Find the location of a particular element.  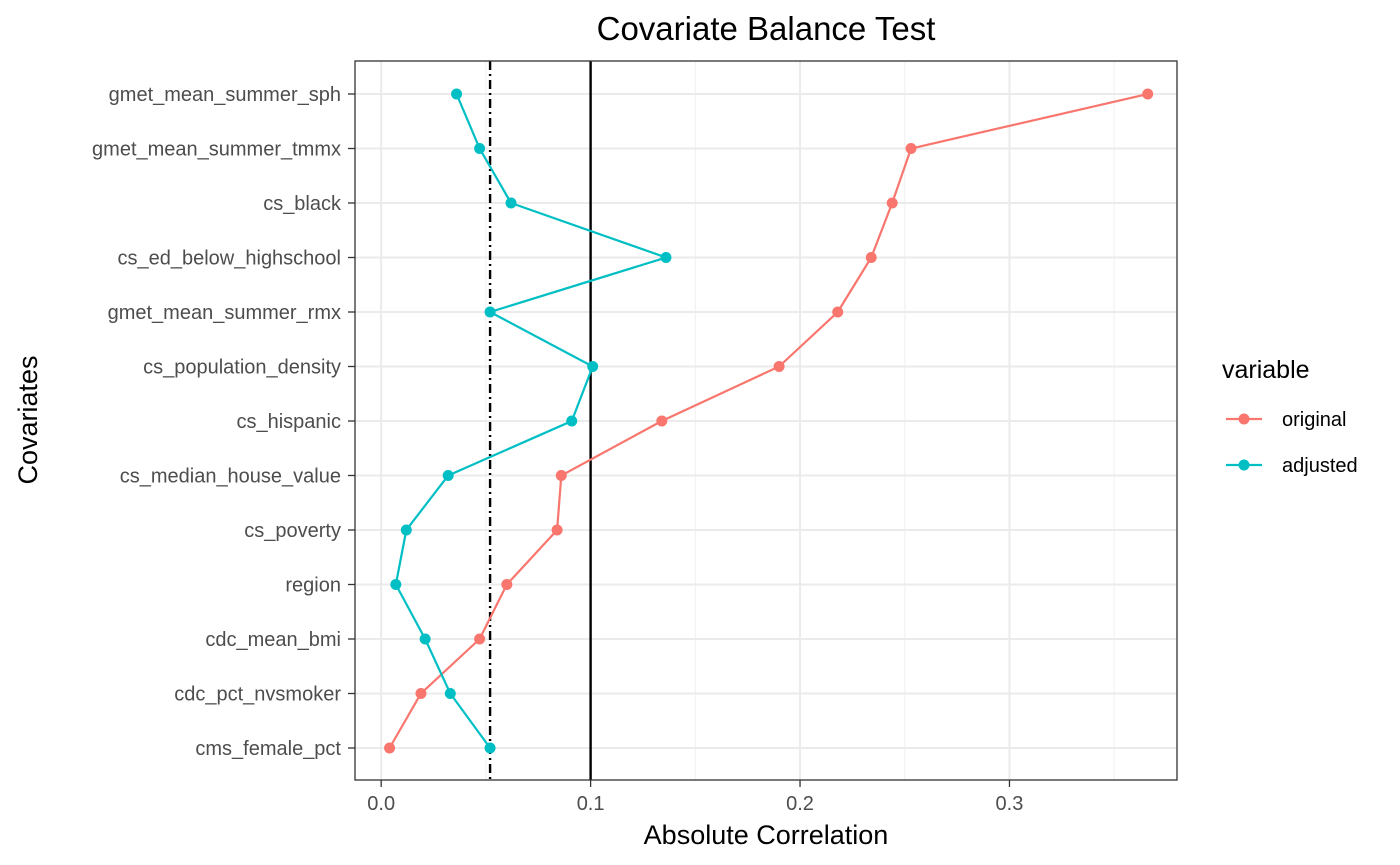

y-axis-title: Covariates is located at coordinates (28, 419).